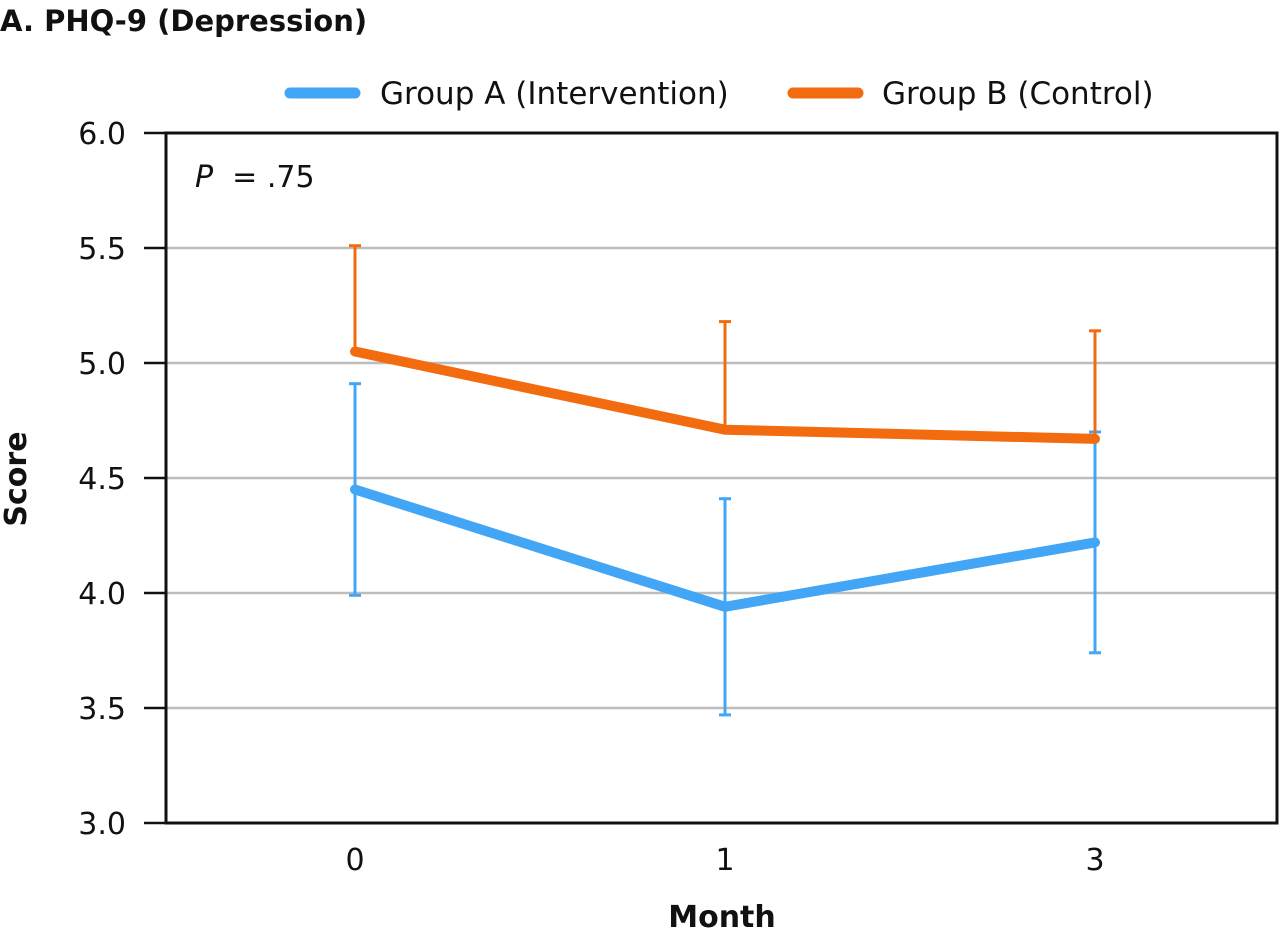 Image resolution: width=1280 pixels, height=929 pixels. What do you see at coordinates (354, 860) in the screenshot?
I see `x-tick-label: 0` at bounding box center [354, 860].